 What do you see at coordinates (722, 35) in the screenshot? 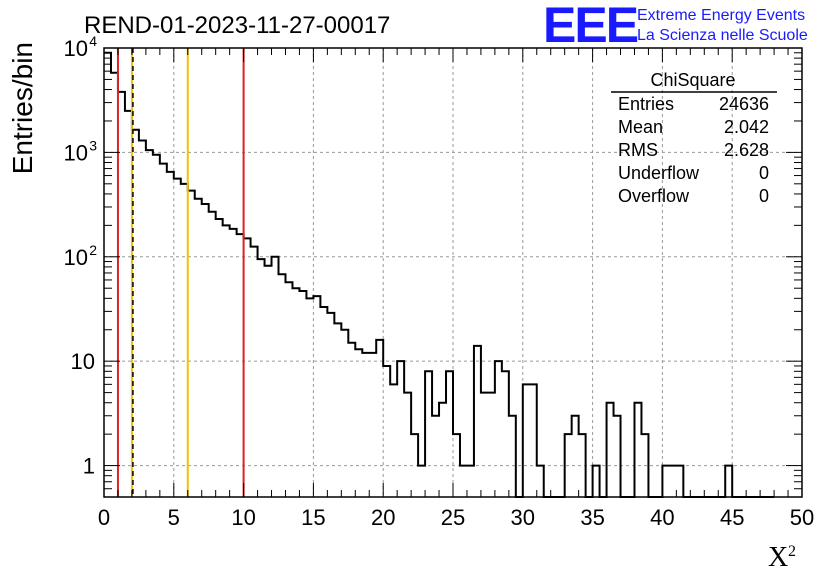
I see `eee-logo-line2: La Scienza nelle Scuole` at bounding box center [722, 35].